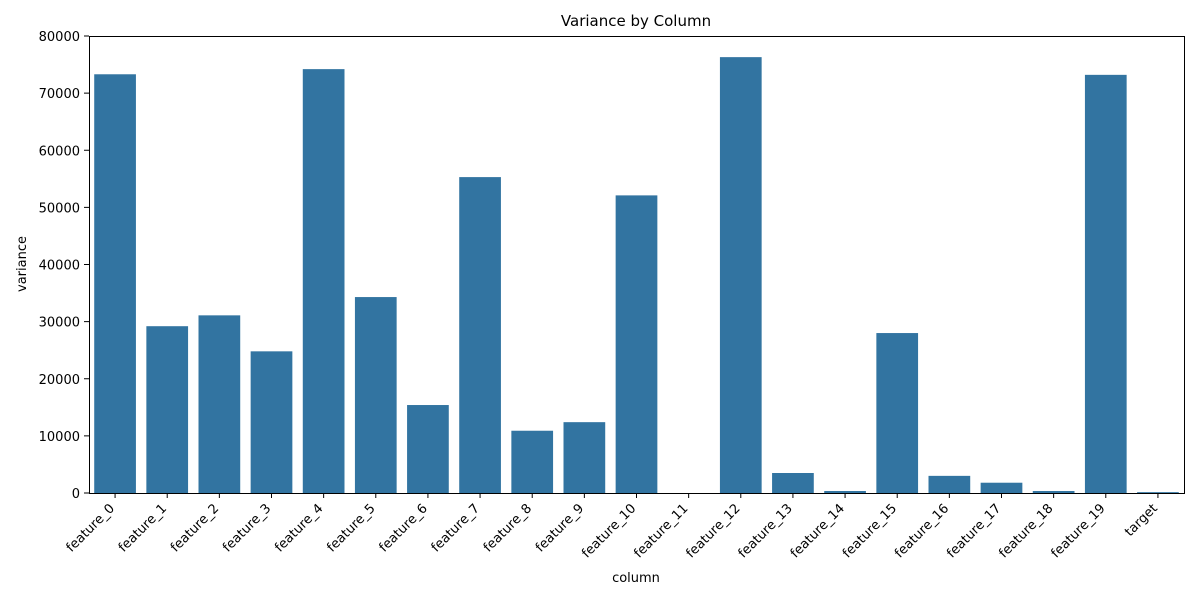  Describe the element at coordinates (661, 531) in the screenshot. I see `x-tick-label: feature_11` at that location.